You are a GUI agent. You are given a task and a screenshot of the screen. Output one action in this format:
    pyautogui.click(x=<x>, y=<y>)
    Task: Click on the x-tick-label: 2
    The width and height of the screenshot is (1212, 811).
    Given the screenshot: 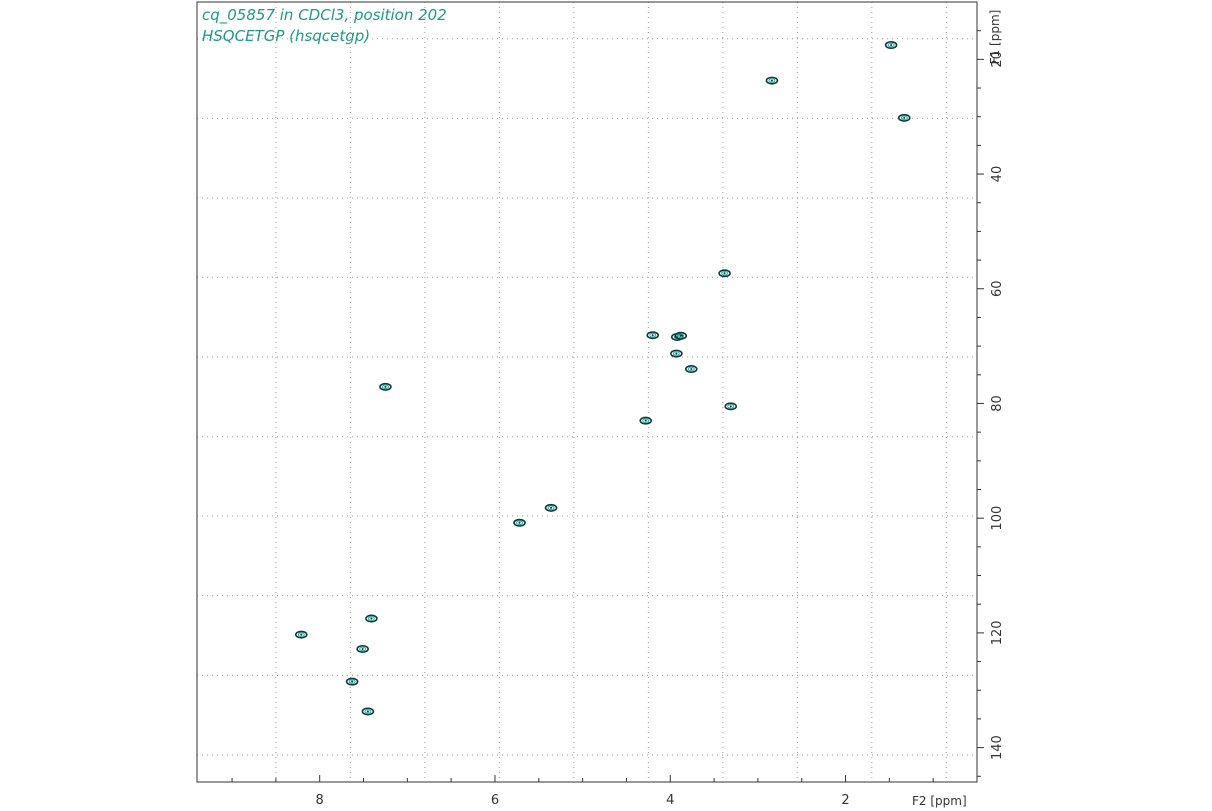 What is the action you would take?
    pyautogui.click(x=845, y=800)
    